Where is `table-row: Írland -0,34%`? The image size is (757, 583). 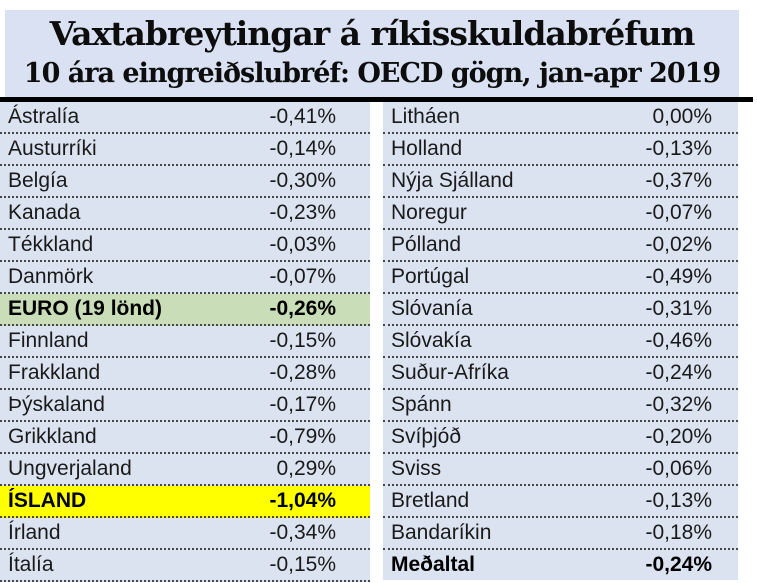 table-row: Írland -0,34% is located at coordinates (185, 534).